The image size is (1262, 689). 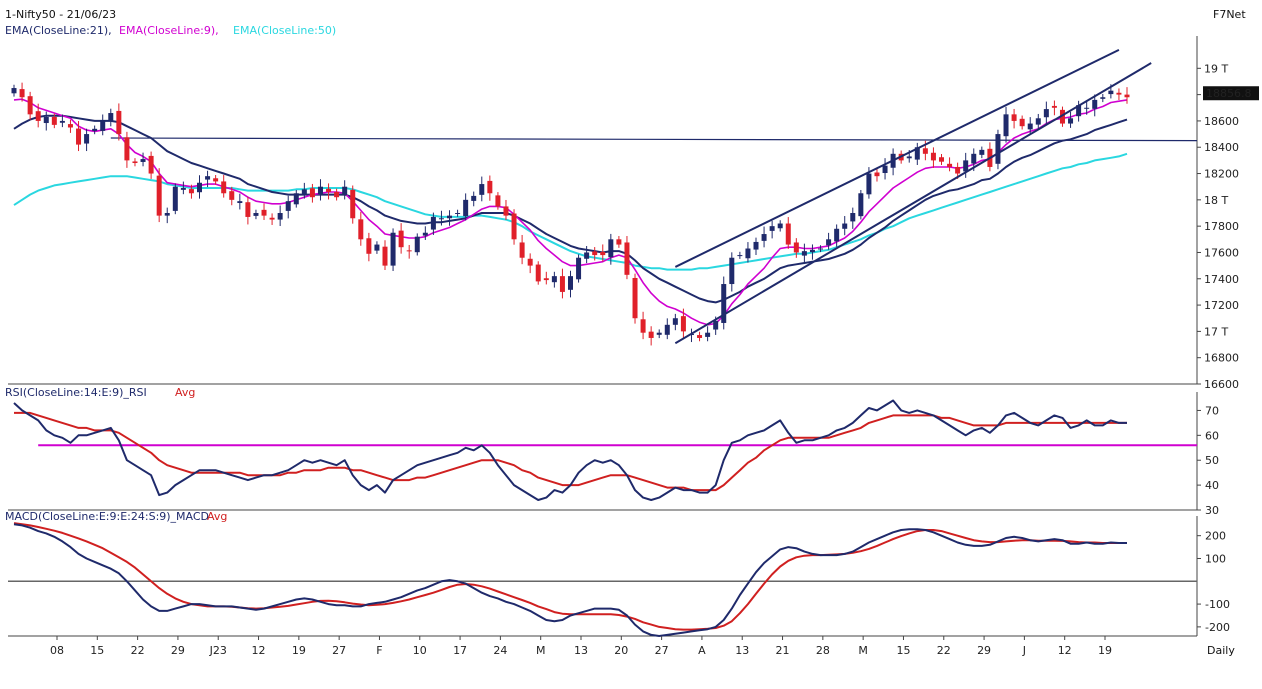 I want to click on price-tick-label: 19 T, so click(x=1216, y=68).